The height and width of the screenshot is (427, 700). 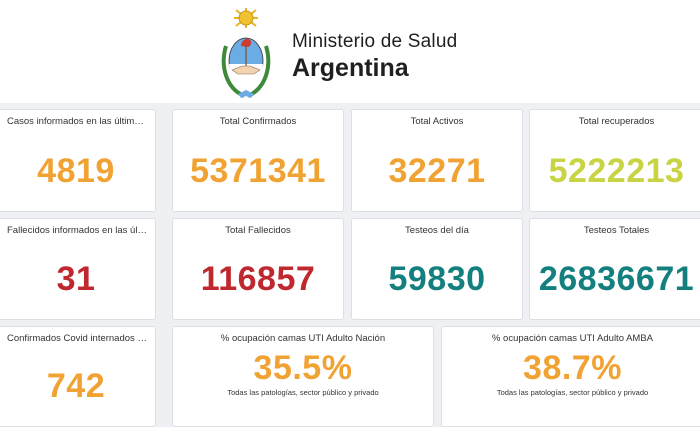 I want to click on card-label: Testeos Totales, so click(x=616, y=230).